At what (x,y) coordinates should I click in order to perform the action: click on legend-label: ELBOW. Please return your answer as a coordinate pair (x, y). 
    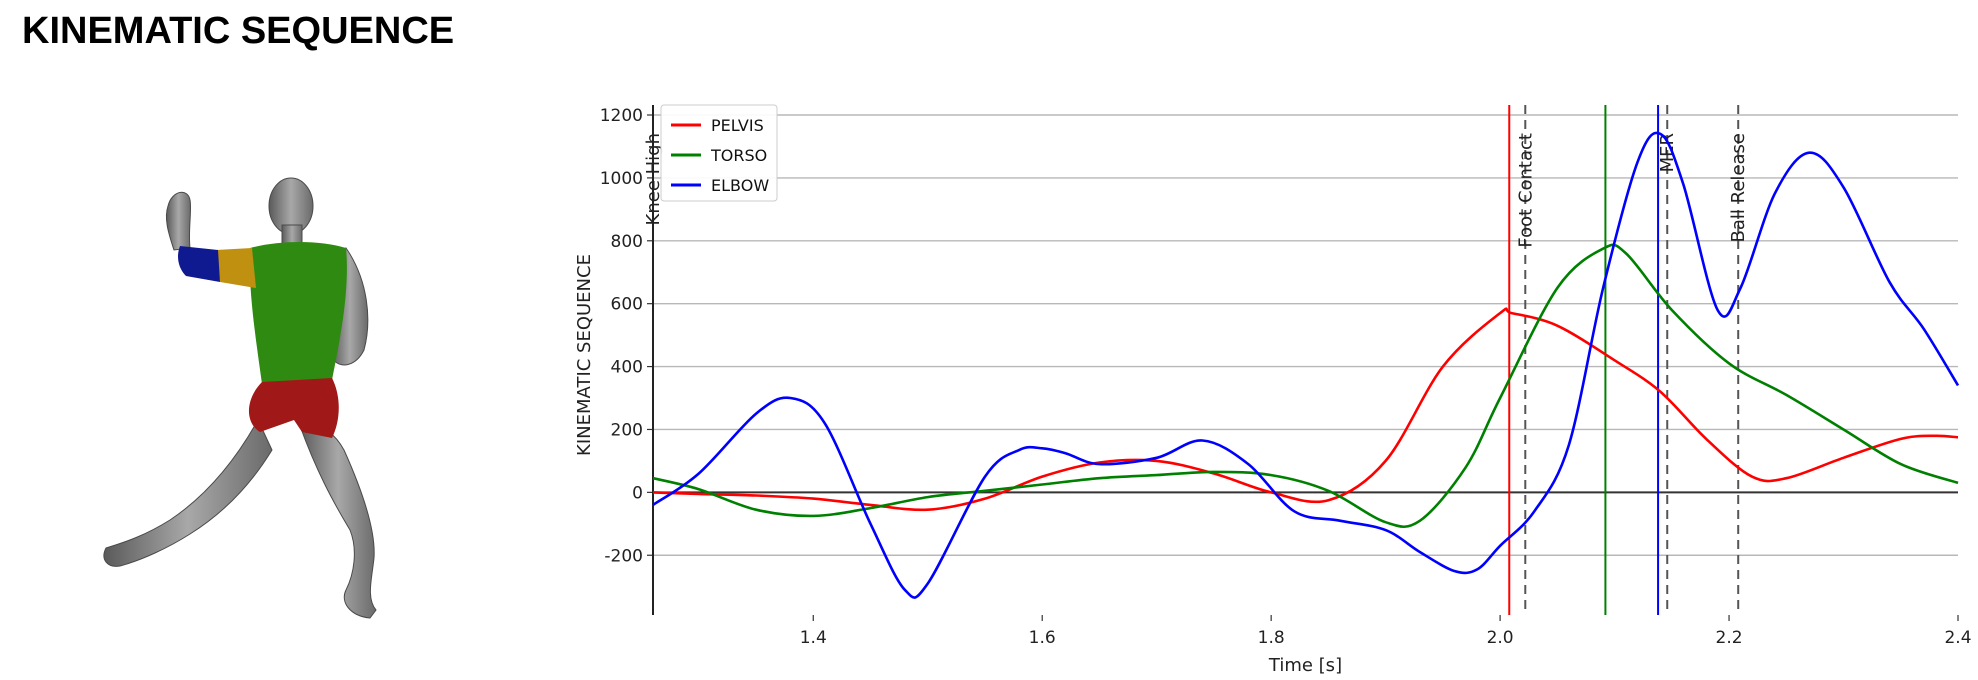
    Looking at the image, I should click on (740, 185).